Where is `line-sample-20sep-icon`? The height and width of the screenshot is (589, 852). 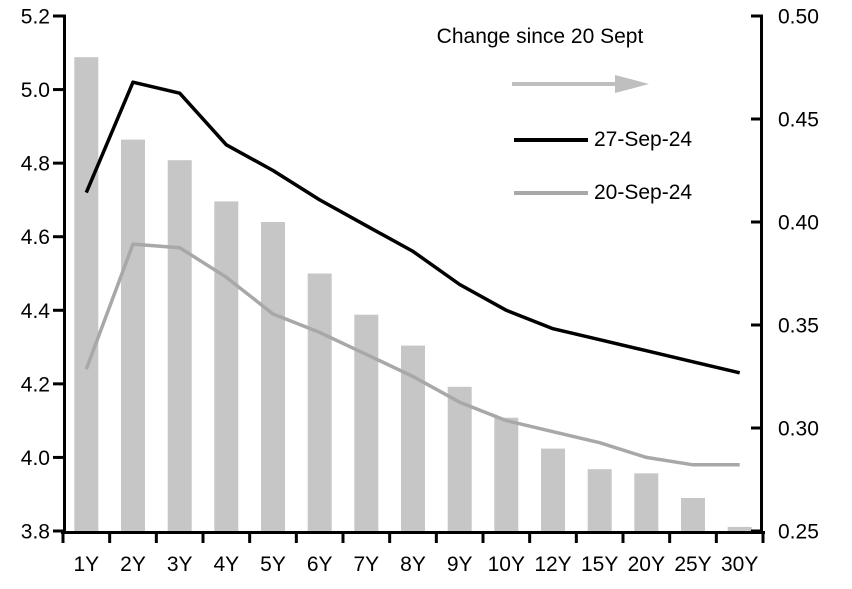 line-sample-20sep-icon is located at coordinates (551, 193).